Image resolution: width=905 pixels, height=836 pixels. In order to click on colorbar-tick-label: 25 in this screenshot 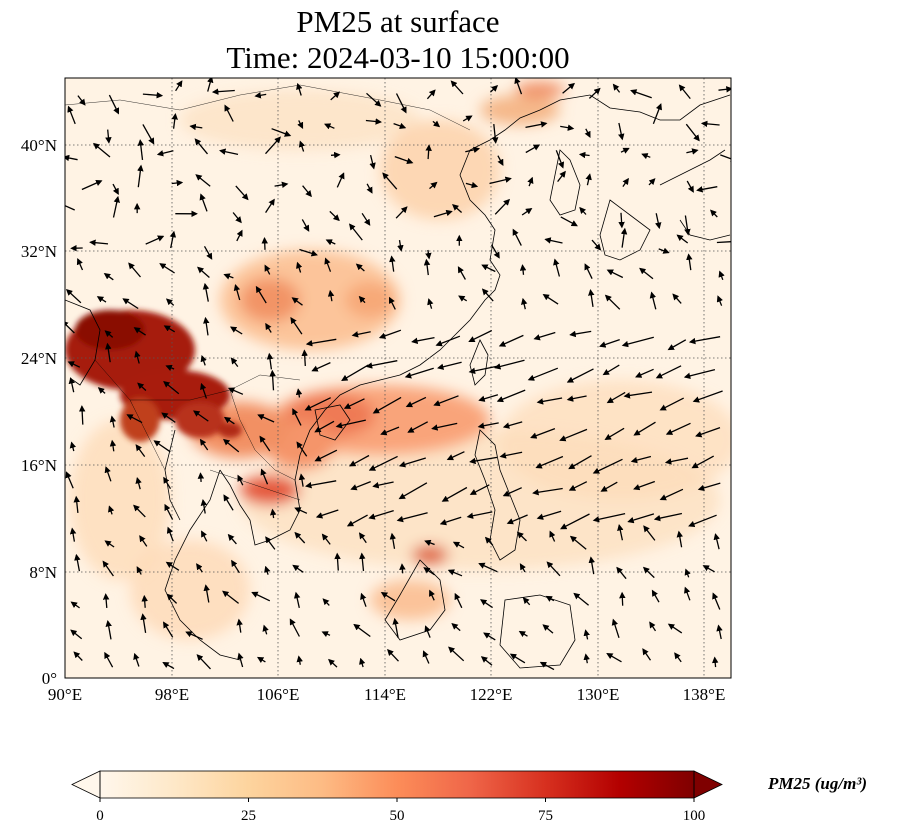, I will do `click(248, 816)`.